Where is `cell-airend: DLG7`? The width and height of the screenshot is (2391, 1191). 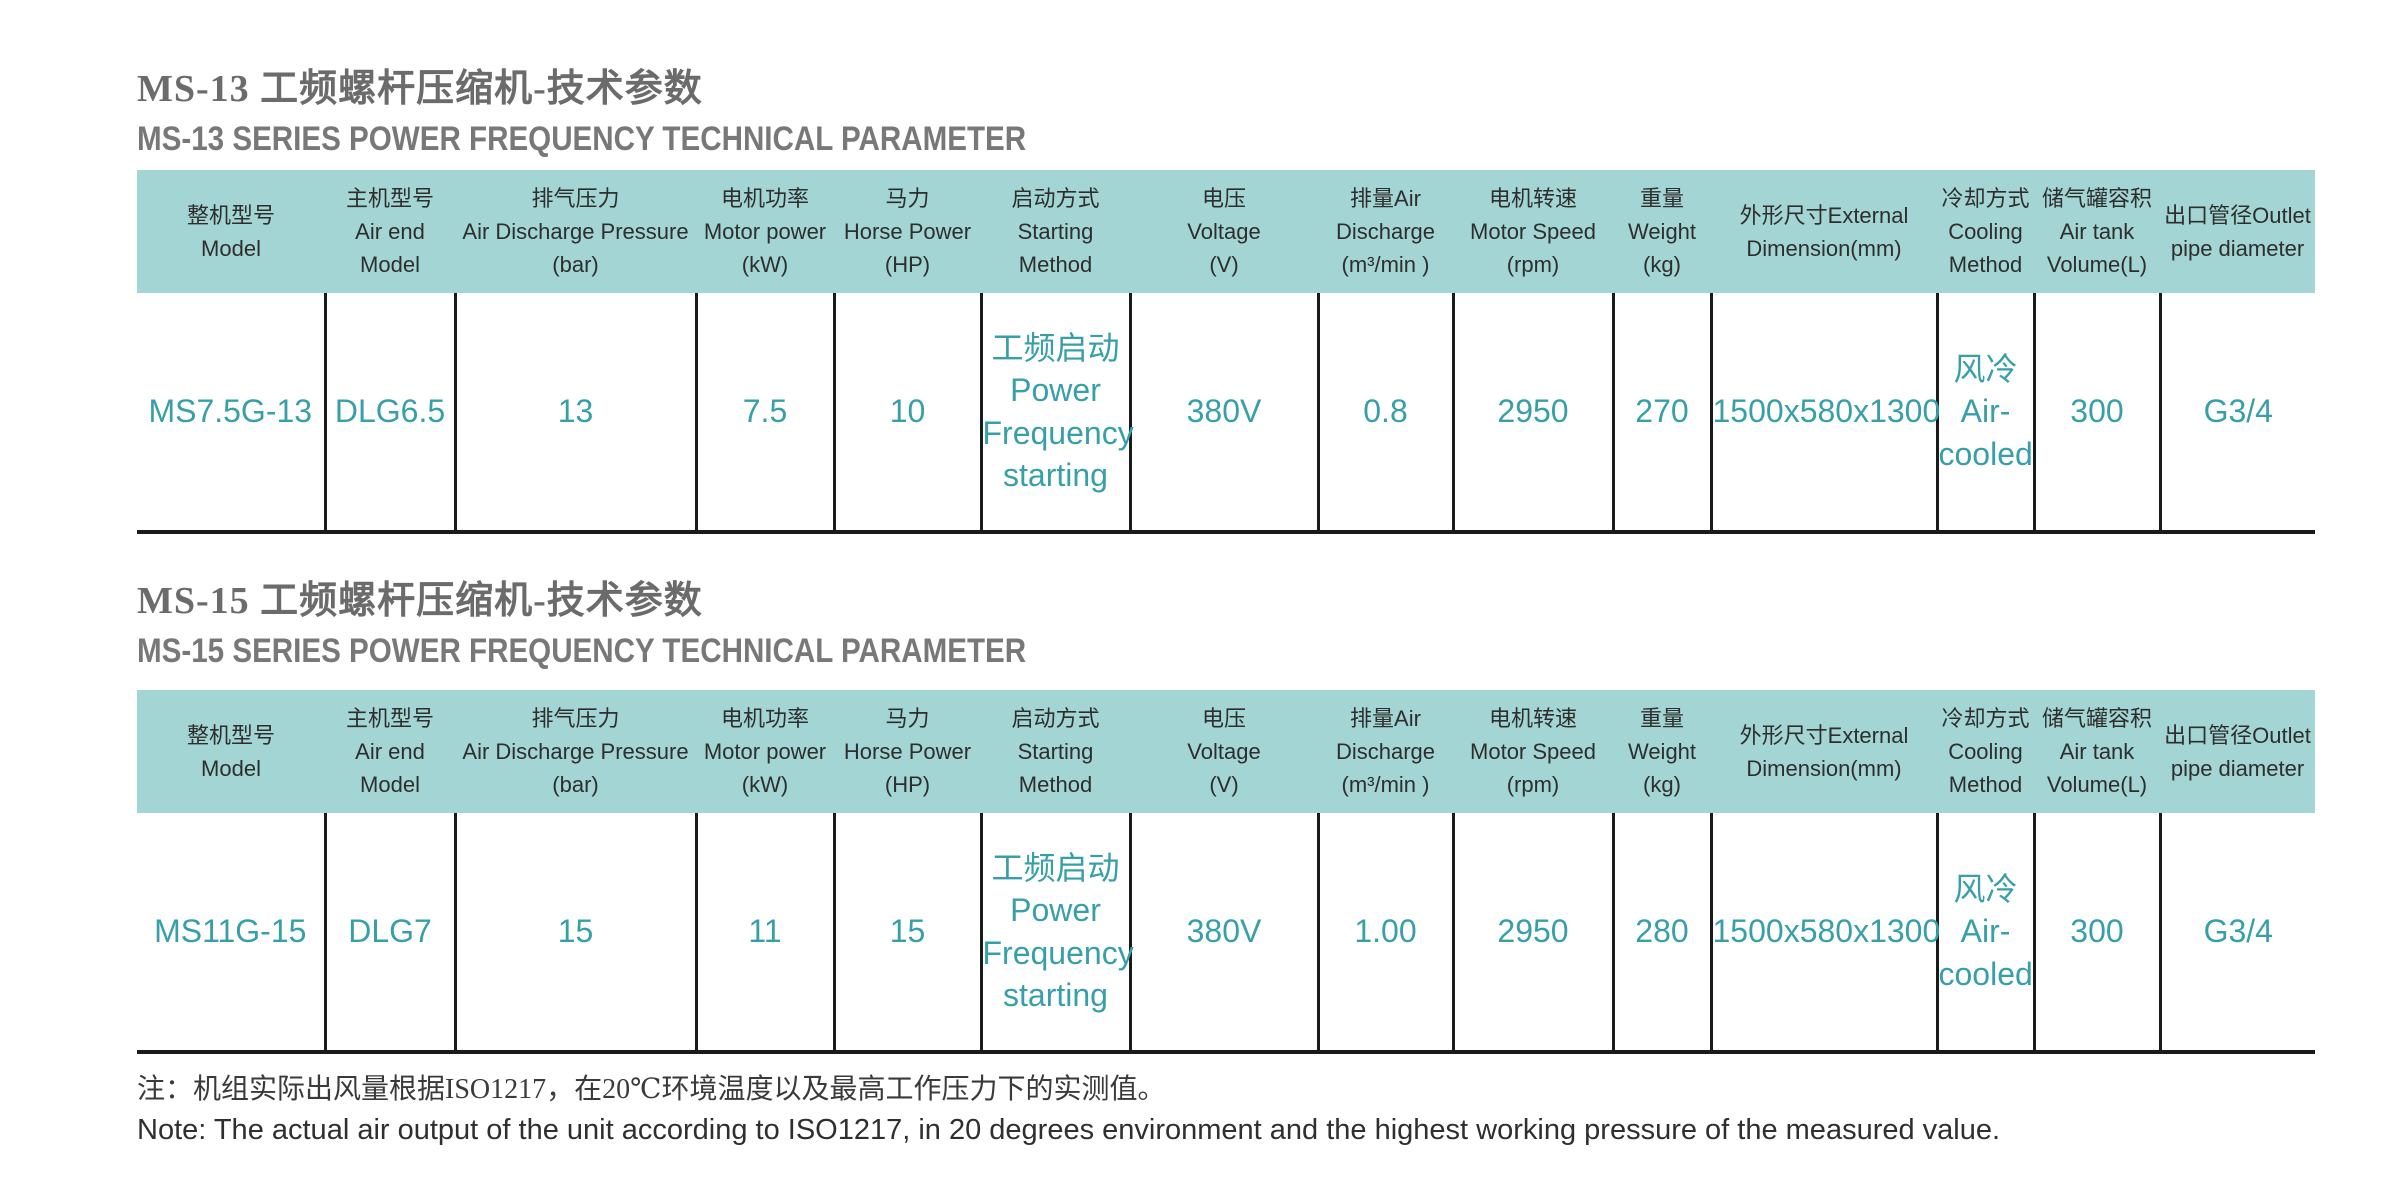 cell-airend: DLG7 is located at coordinates (391, 933).